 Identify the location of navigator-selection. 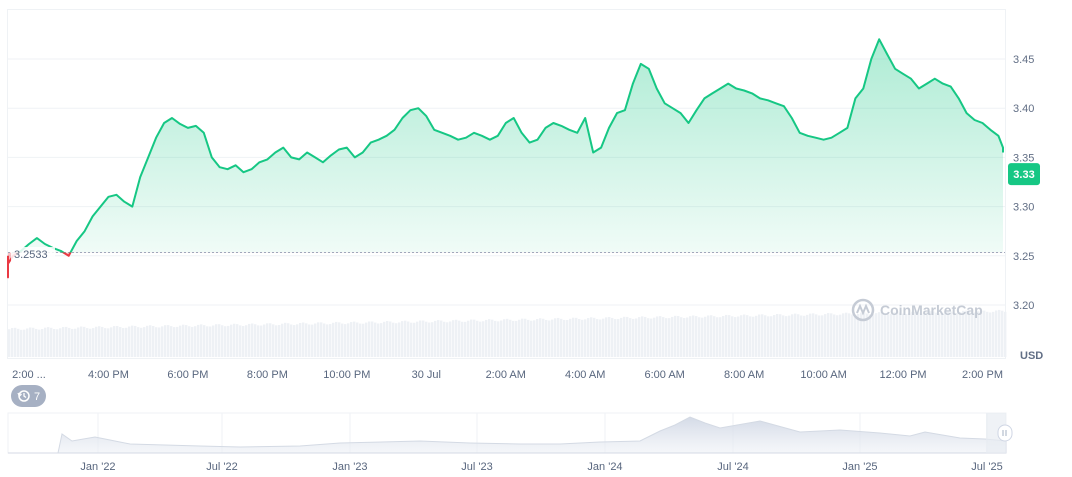
(996, 433).